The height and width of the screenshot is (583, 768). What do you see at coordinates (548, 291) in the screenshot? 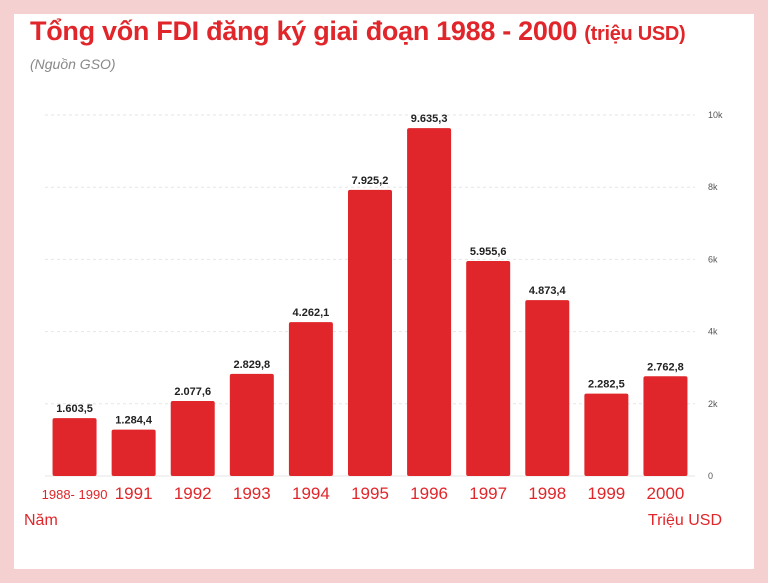
I see `bar-value-label: 4.873,4` at bounding box center [548, 291].